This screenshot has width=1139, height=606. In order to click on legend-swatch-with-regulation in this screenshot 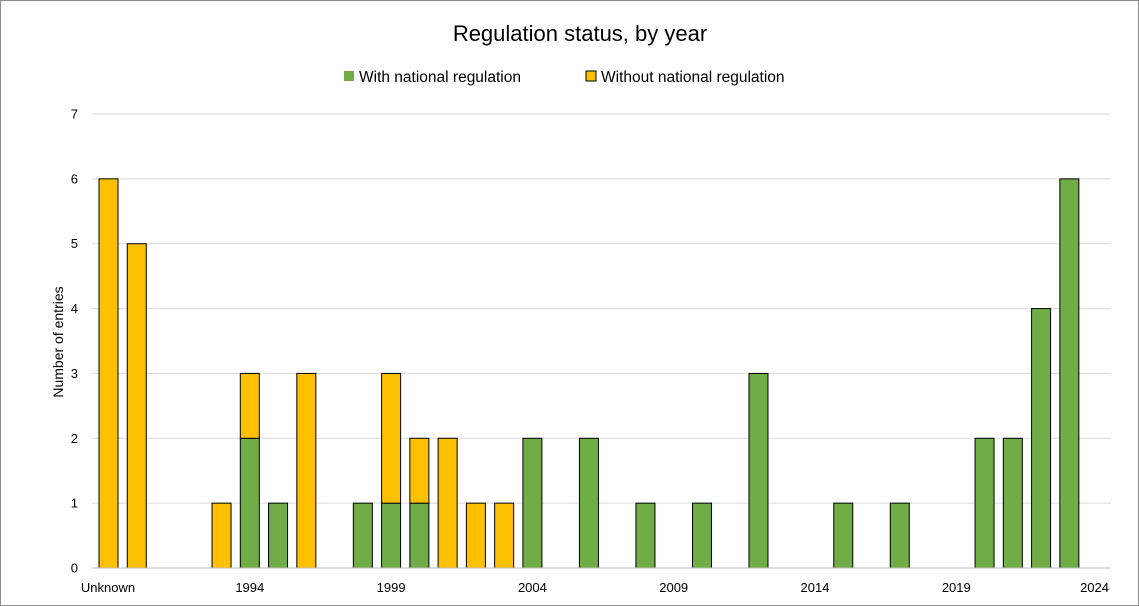, I will do `click(349, 76)`.